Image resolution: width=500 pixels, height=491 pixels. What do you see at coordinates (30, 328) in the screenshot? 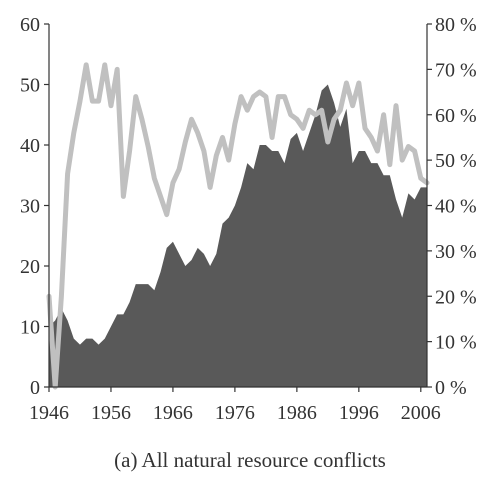
I see `y-left-tick-label: 10` at bounding box center [30, 328].